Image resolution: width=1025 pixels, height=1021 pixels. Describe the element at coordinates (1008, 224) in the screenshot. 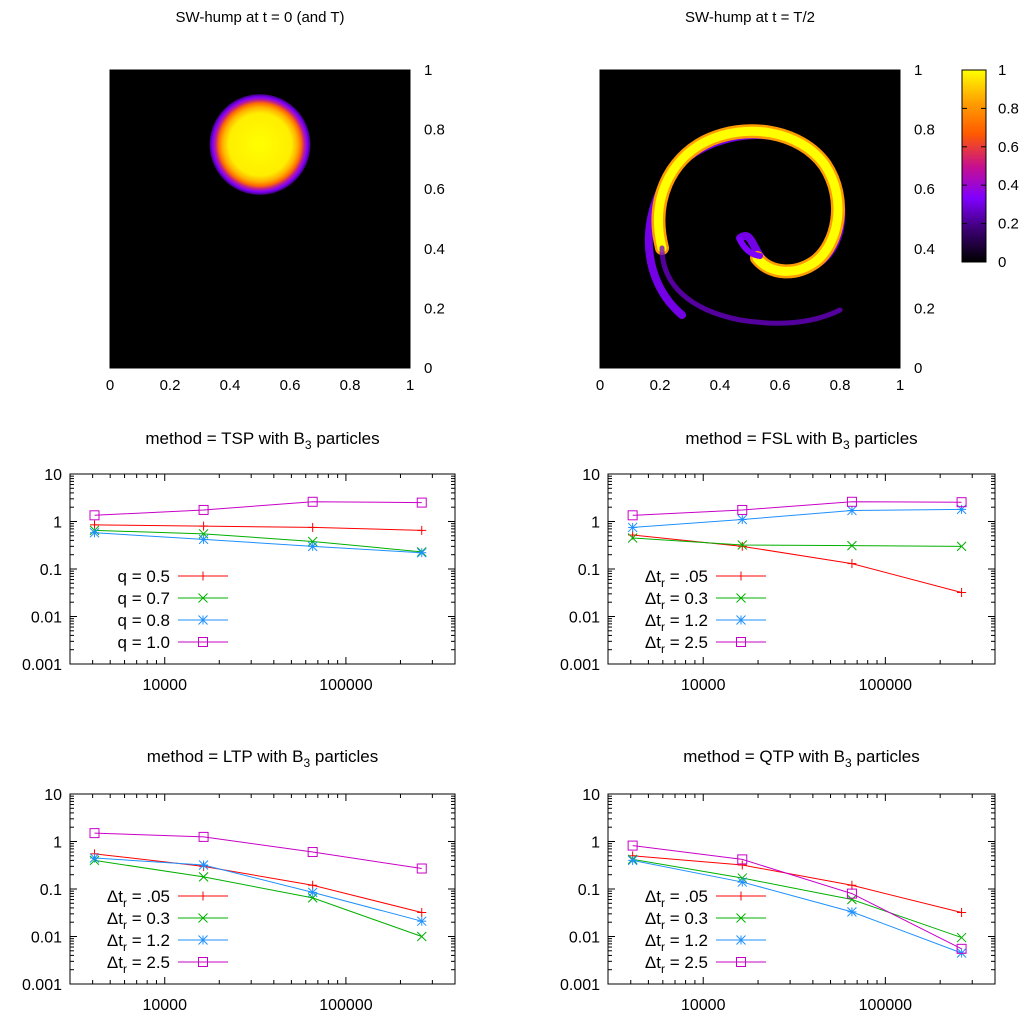

I see `colorbar-tick-label: 0.2` at that location.